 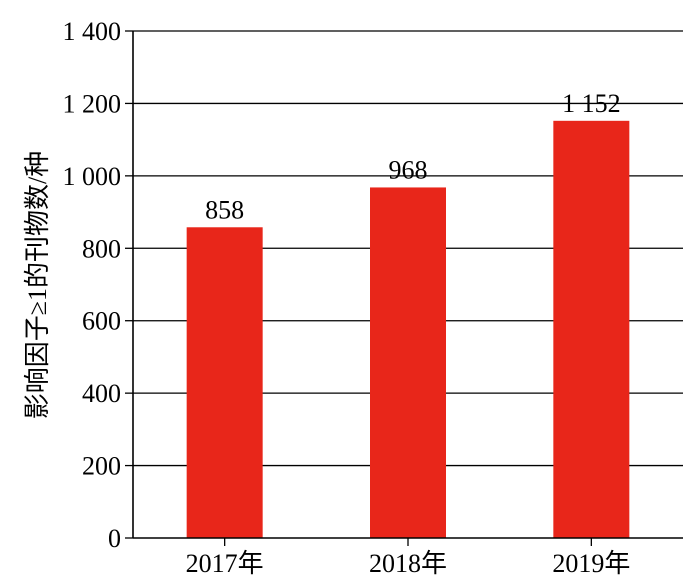 What do you see at coordinates (101, 248) in the screenshot?
I see `y-tick-label: 800` at bounding box center [101, 248].